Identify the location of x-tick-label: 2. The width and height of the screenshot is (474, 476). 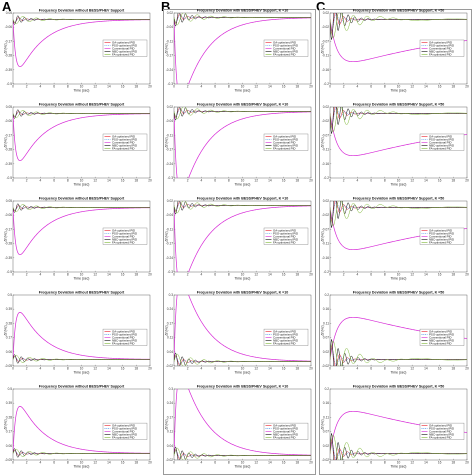
(188, 275).